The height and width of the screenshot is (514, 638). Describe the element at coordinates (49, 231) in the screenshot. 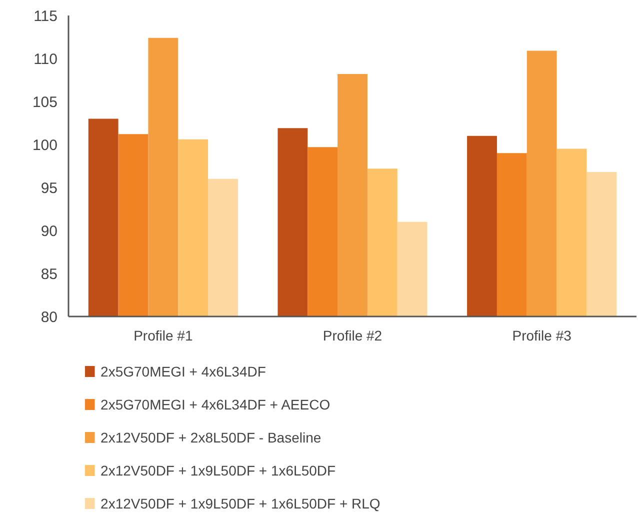

I see `y-tick-label: 90` at that location.